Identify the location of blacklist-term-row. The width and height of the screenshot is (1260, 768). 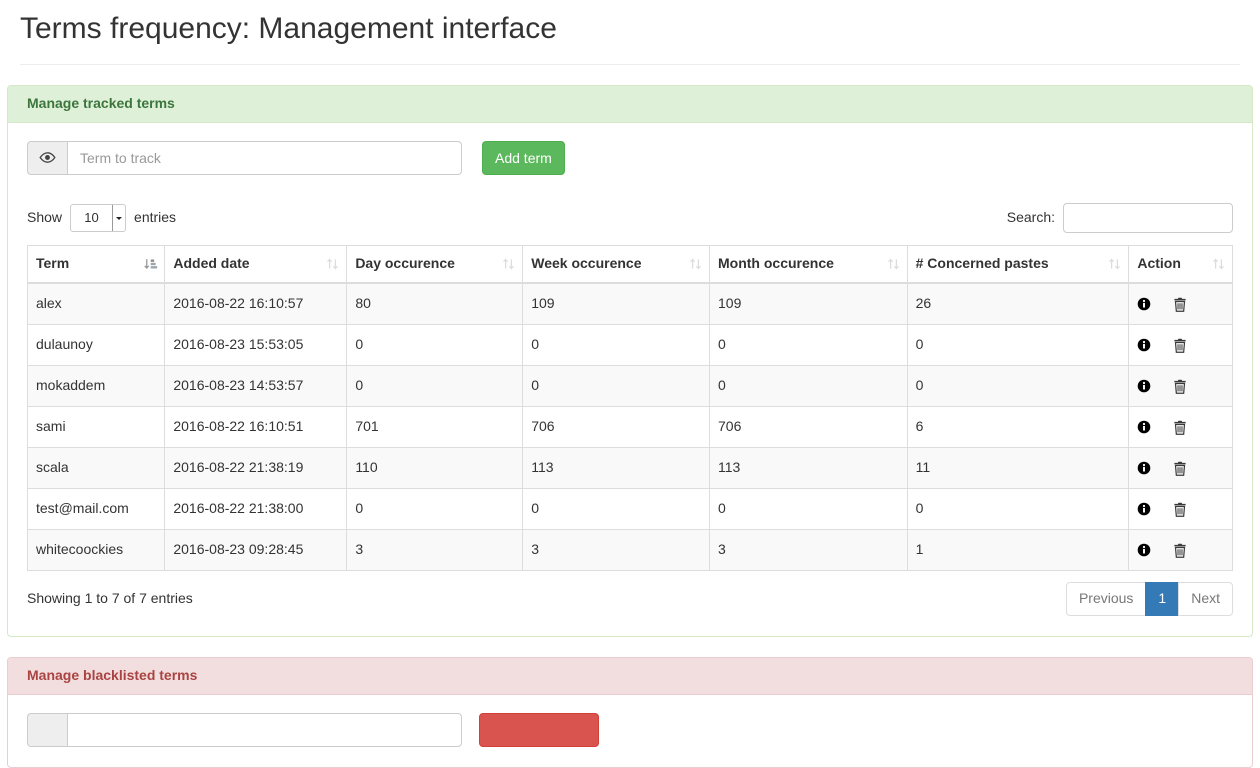
(630, 729).